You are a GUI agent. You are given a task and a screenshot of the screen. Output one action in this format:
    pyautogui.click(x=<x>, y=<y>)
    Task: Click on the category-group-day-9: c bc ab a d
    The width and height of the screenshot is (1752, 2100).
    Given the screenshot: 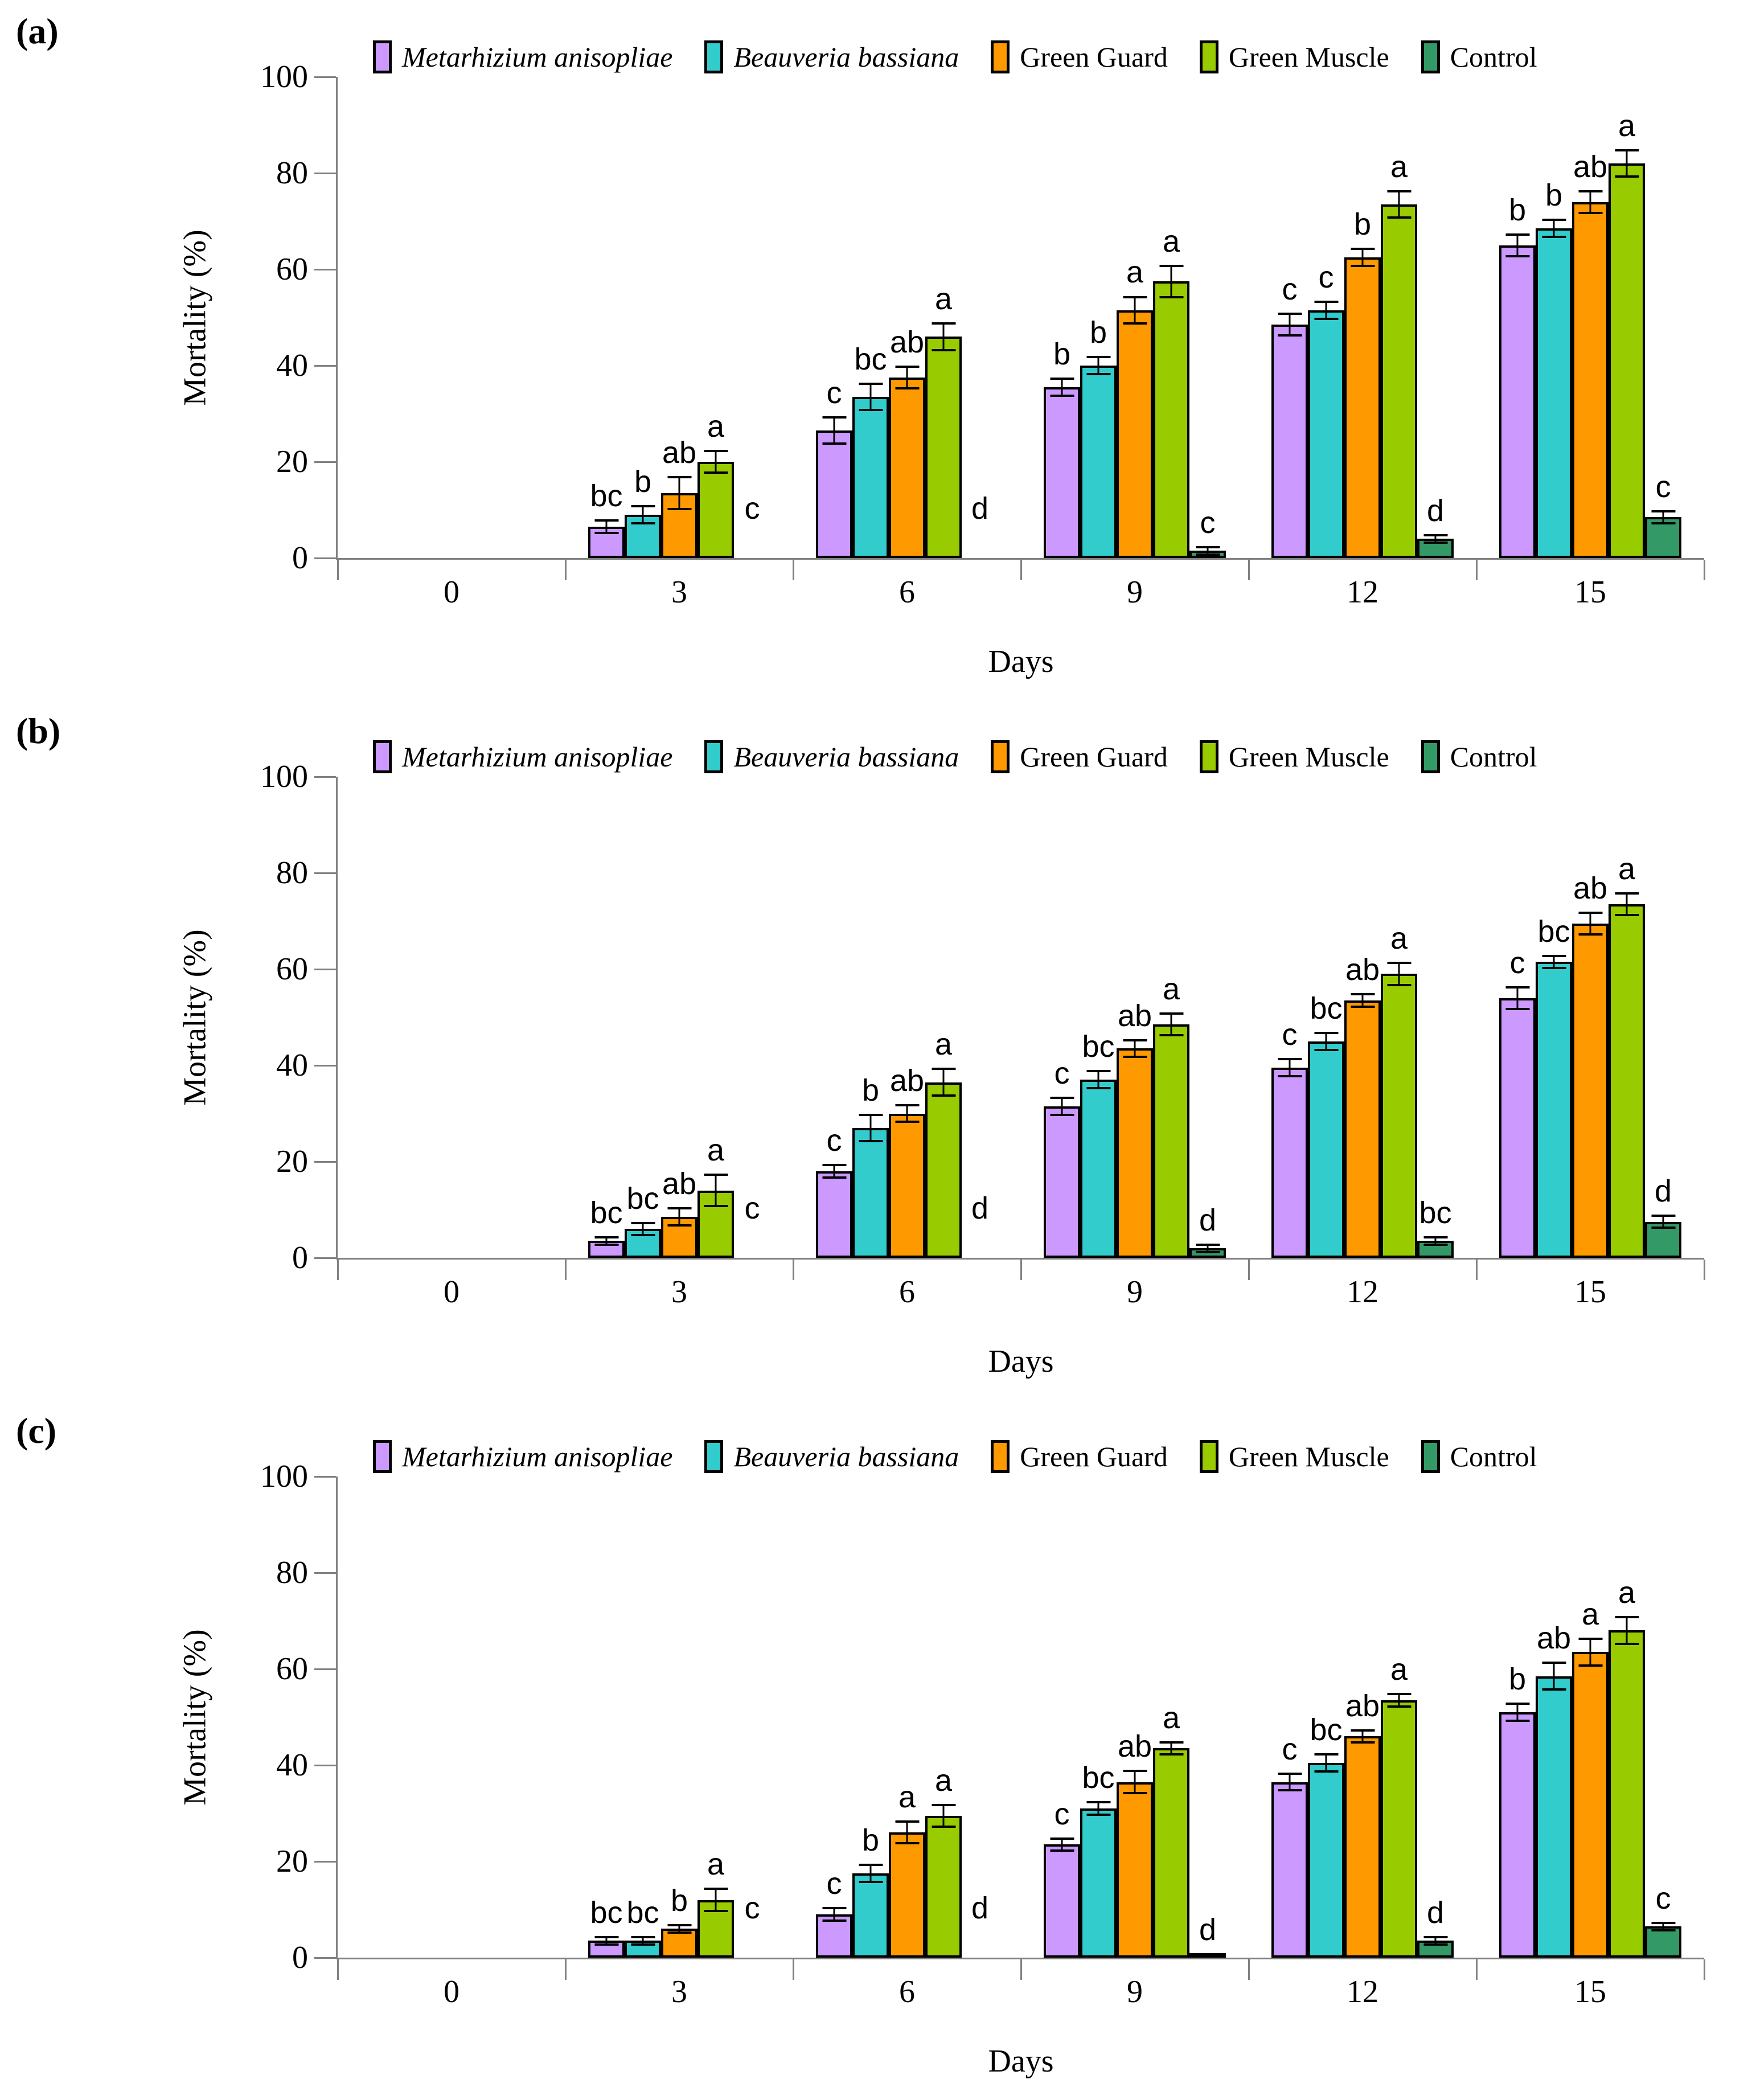 What is the action you would take?
    pyautogui.click(x=1135, y=1717)
    